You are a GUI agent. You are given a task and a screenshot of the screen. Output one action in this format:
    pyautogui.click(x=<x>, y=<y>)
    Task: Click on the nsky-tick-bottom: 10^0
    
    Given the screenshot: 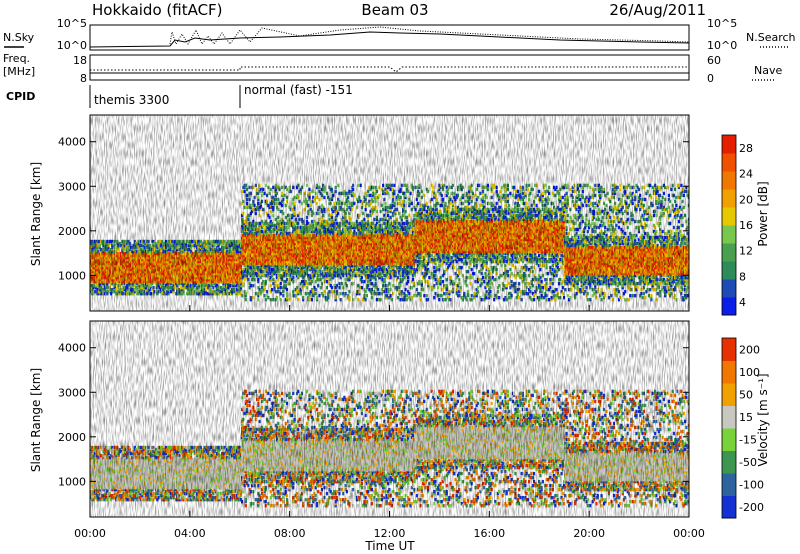 What is the action you would take?
    pyautogui.click(x=72, y=45)
    